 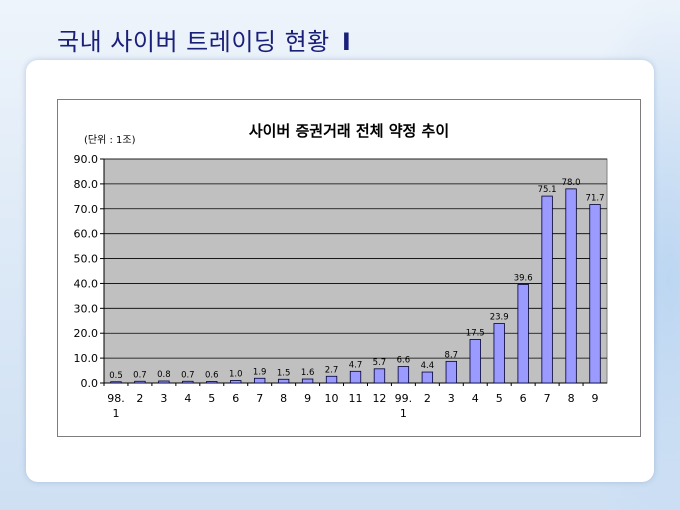 I want to click on data-label: 8.7, so click(x=452, y=355).